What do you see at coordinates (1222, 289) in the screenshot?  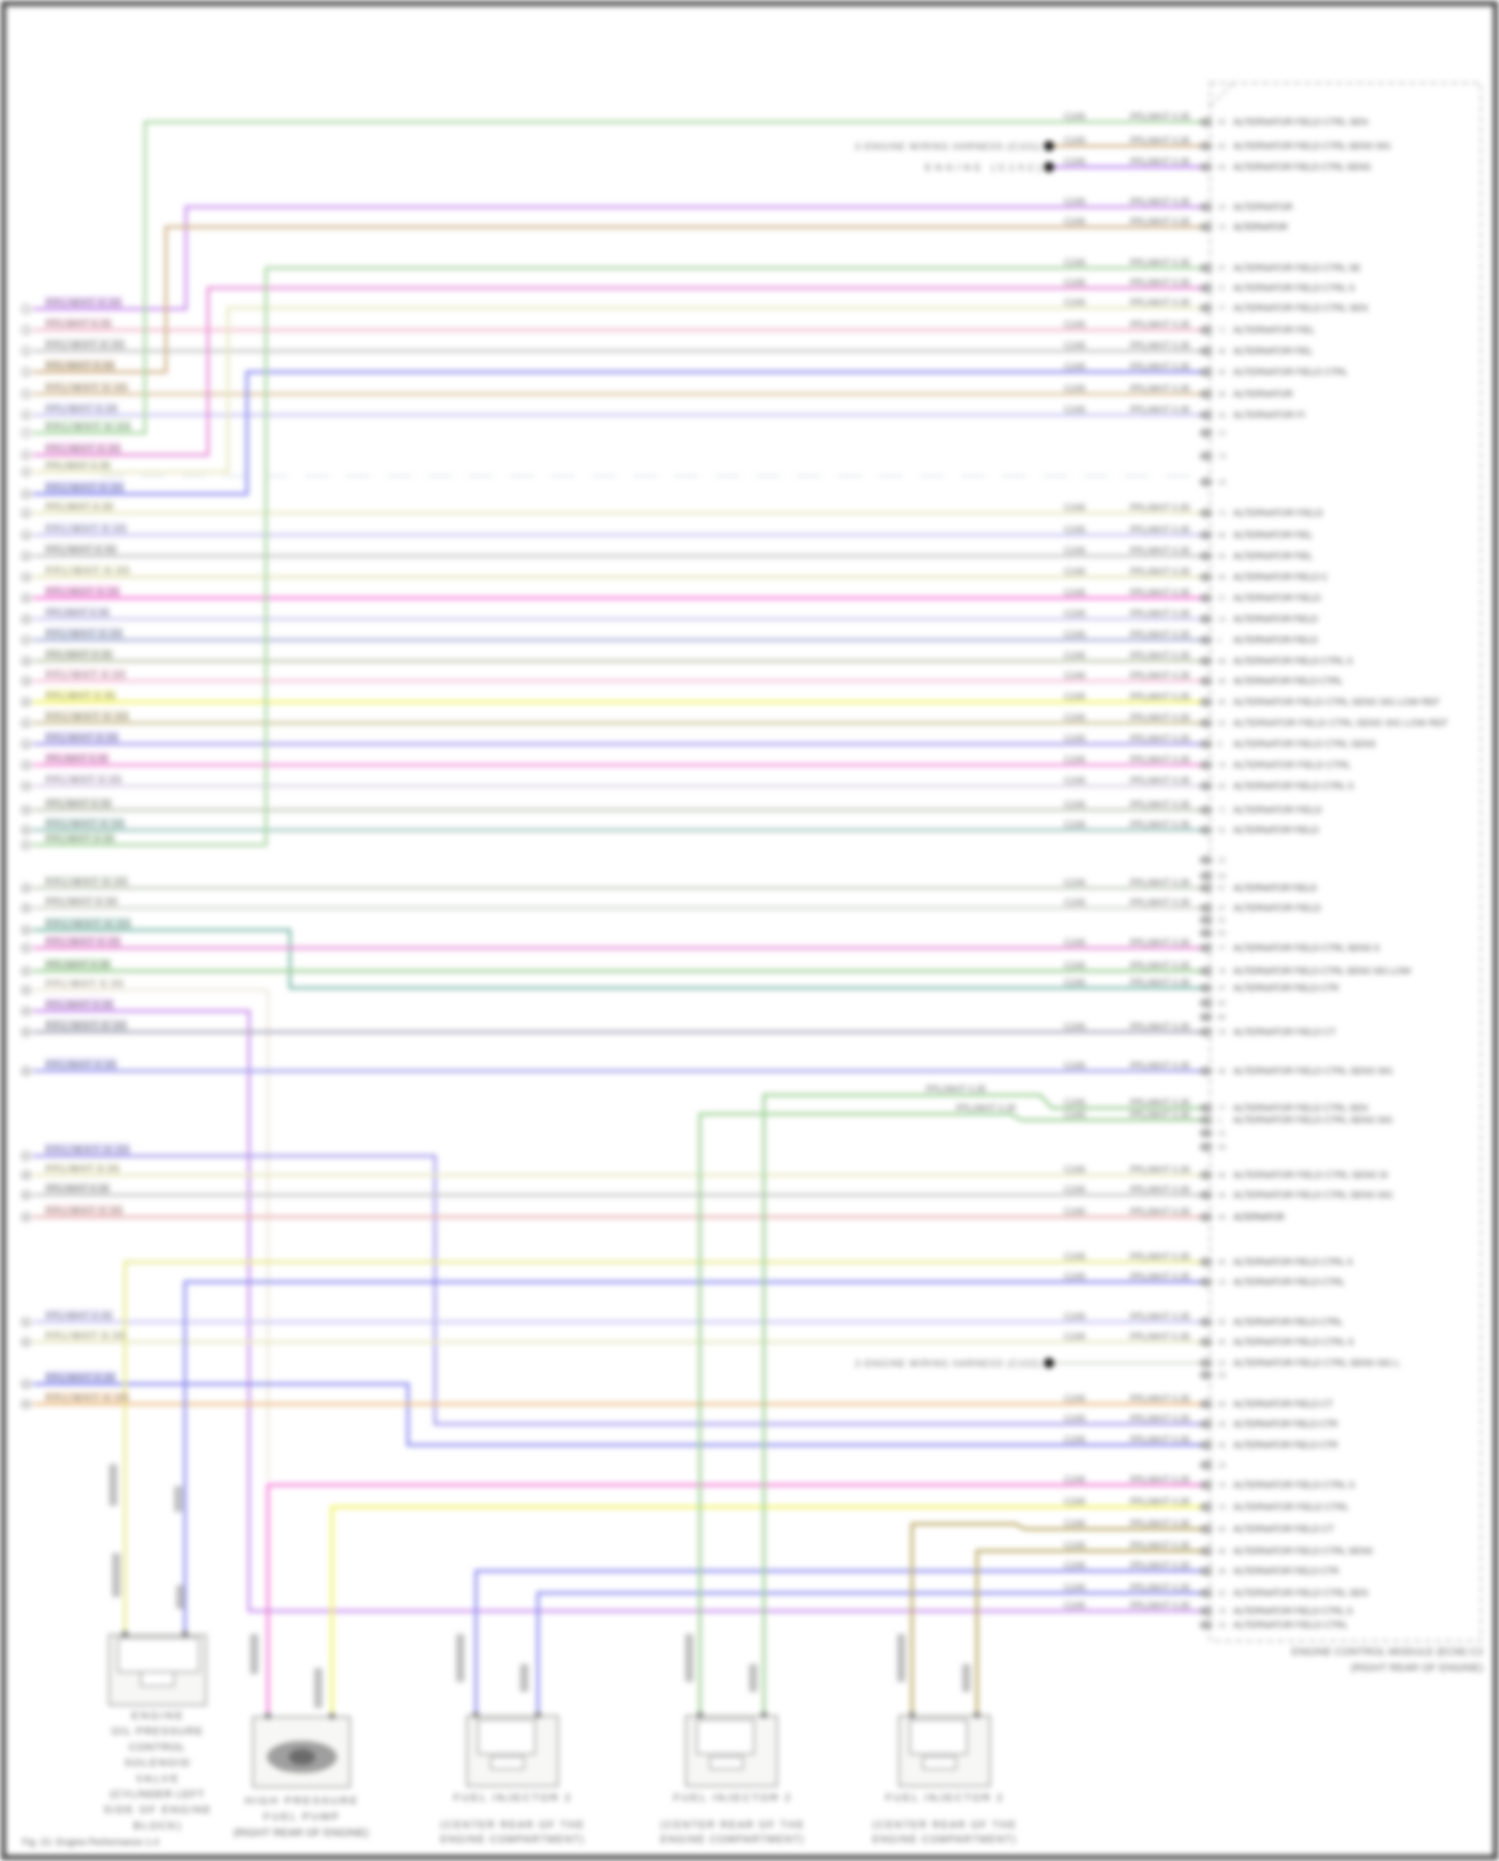 I see `svg-text: 17` at bounding box center [1222, 289].